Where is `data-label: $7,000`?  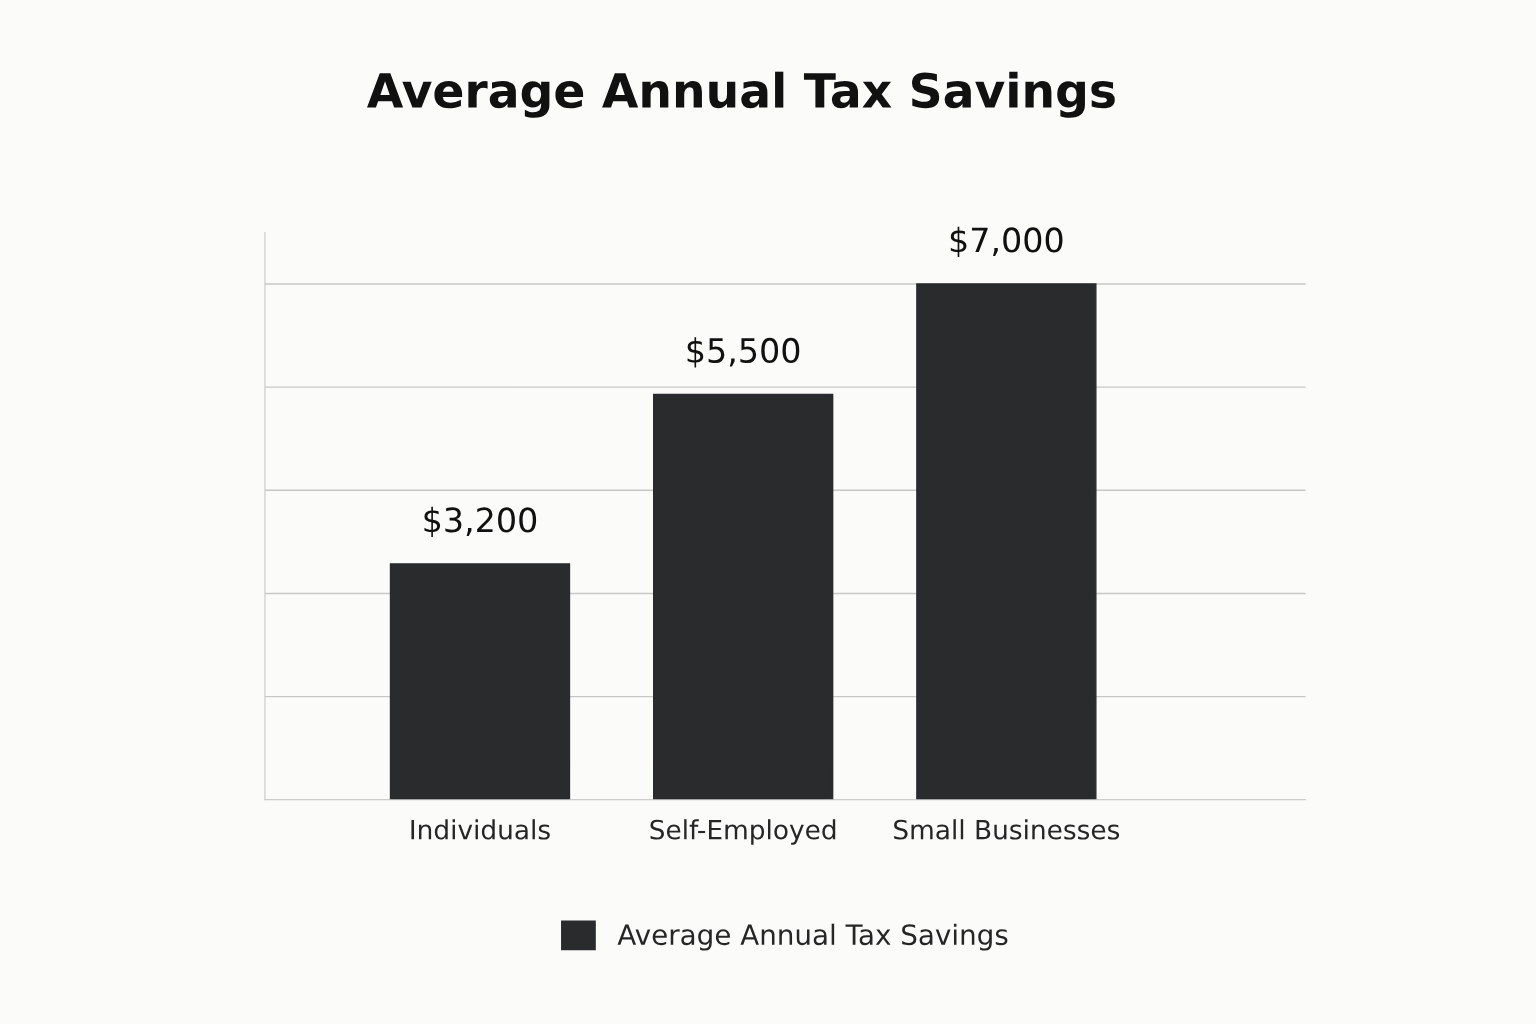 data-label: $7,000 is located at coordinates (1006, 241).